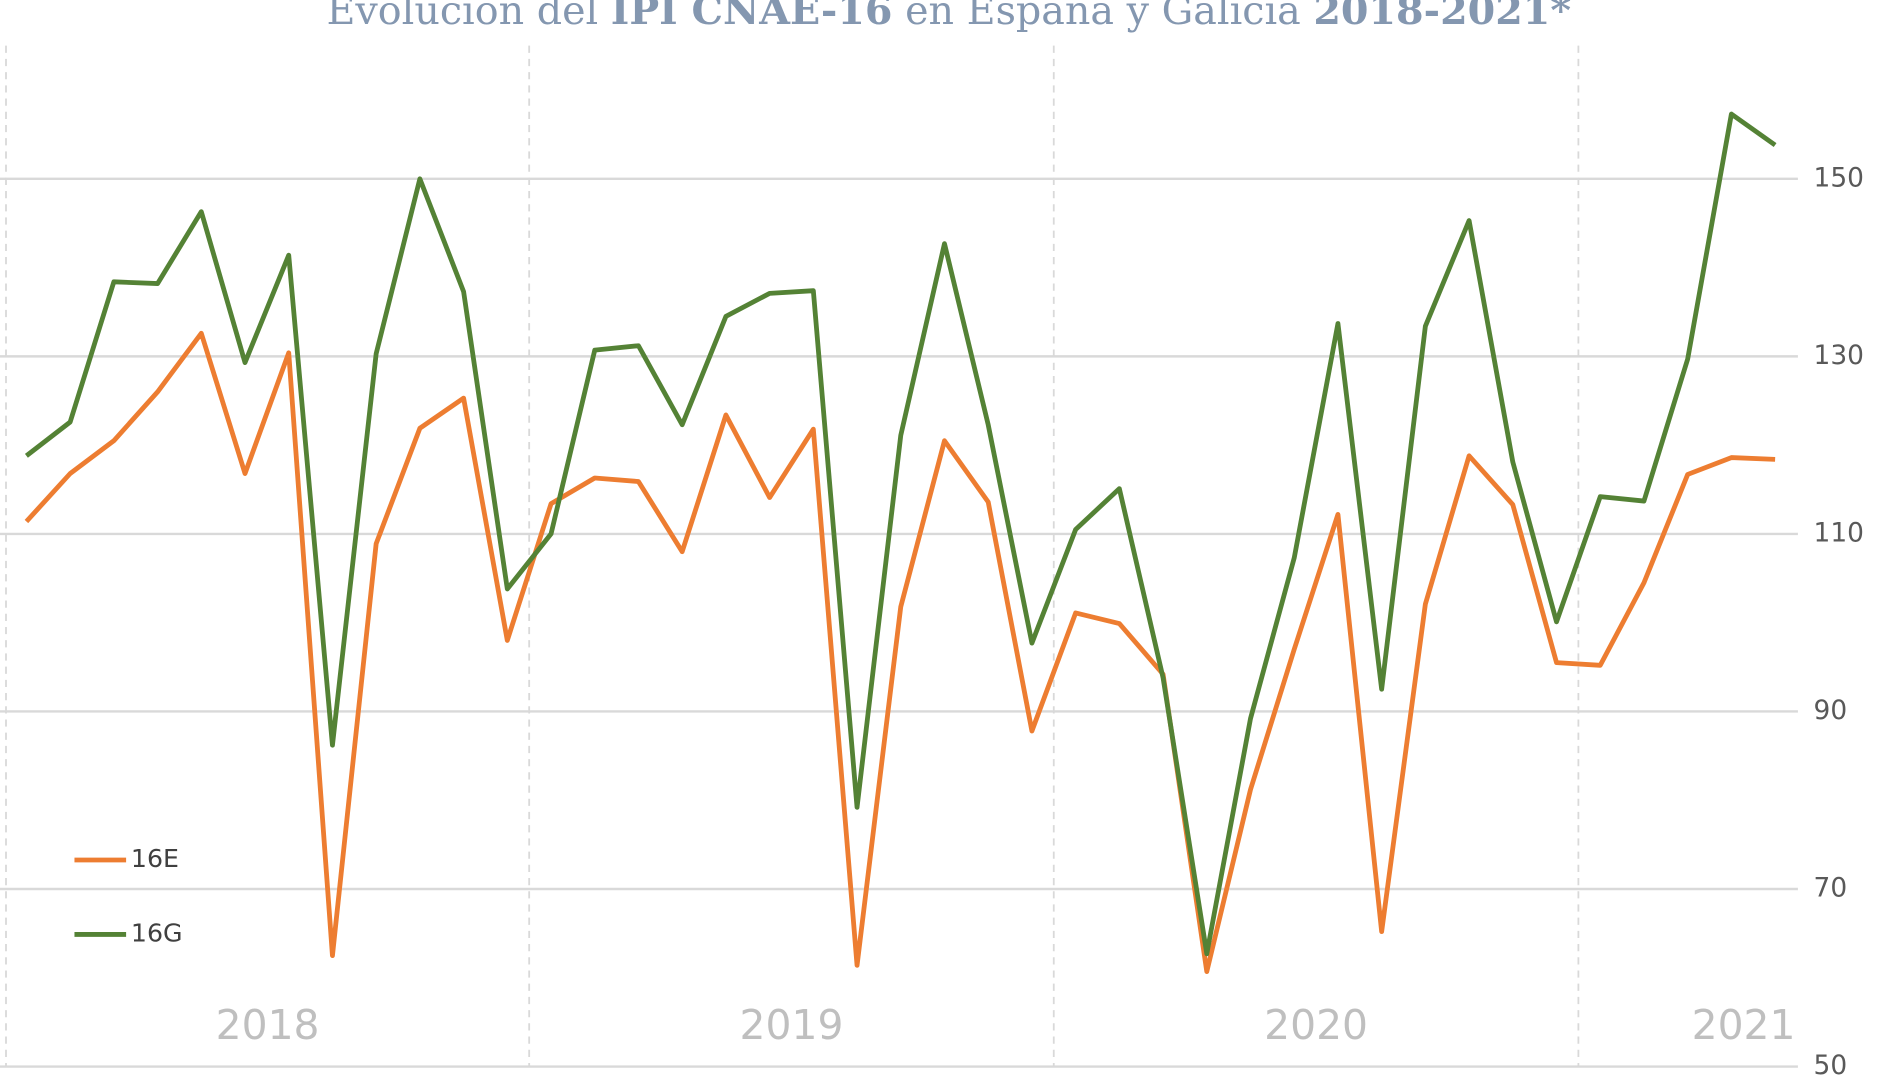 The height and width of the screenshot is (1081, 1882). What do you see at coordinates (469, 17) in the screenshot?
I see `title-part: Evolución del` at bounding box center [469, 17].